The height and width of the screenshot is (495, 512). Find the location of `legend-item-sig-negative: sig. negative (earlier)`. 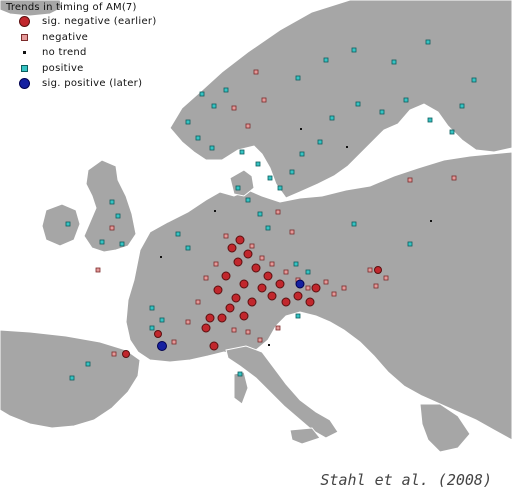

legend-item-sig-negative: sig. negative (earlier) is located at coordinates (81, 22).